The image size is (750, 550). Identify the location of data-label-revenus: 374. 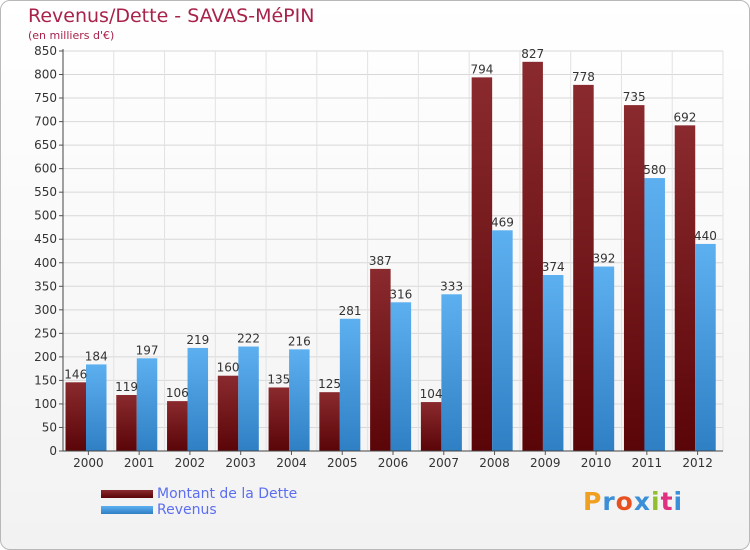
(553, 267).